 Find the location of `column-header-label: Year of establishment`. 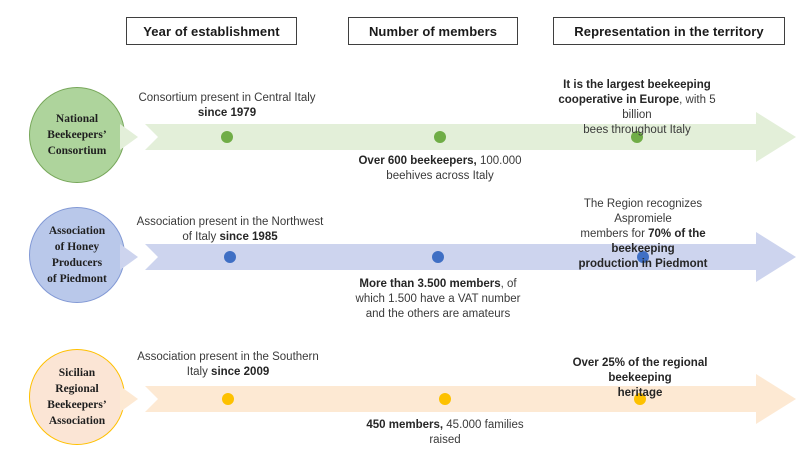

column-header-label: Year of establishment is located at coordinates (211, 31).